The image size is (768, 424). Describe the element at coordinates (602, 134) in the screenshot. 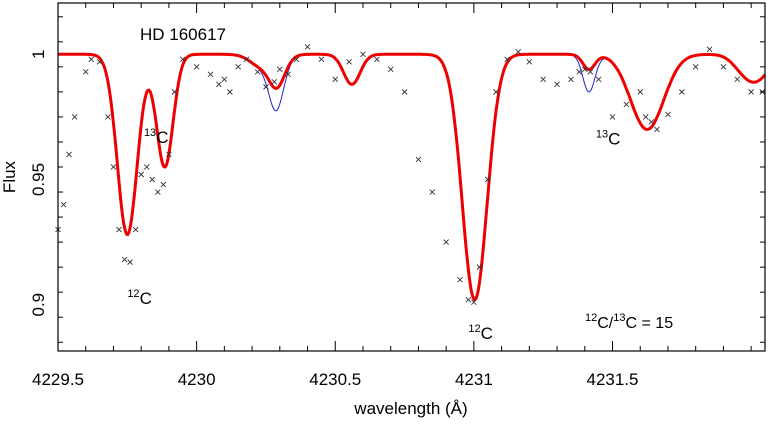

I see `annotation-sup: 13` at that location.